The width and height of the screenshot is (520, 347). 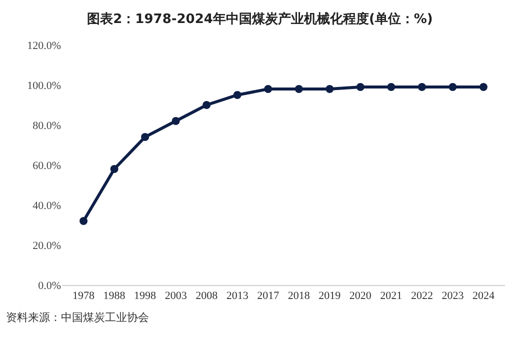 What do you see at coordinates (114, 296) in the screenshot?
I see `x-tick-label: 1988` at bounding box center [114, 296].